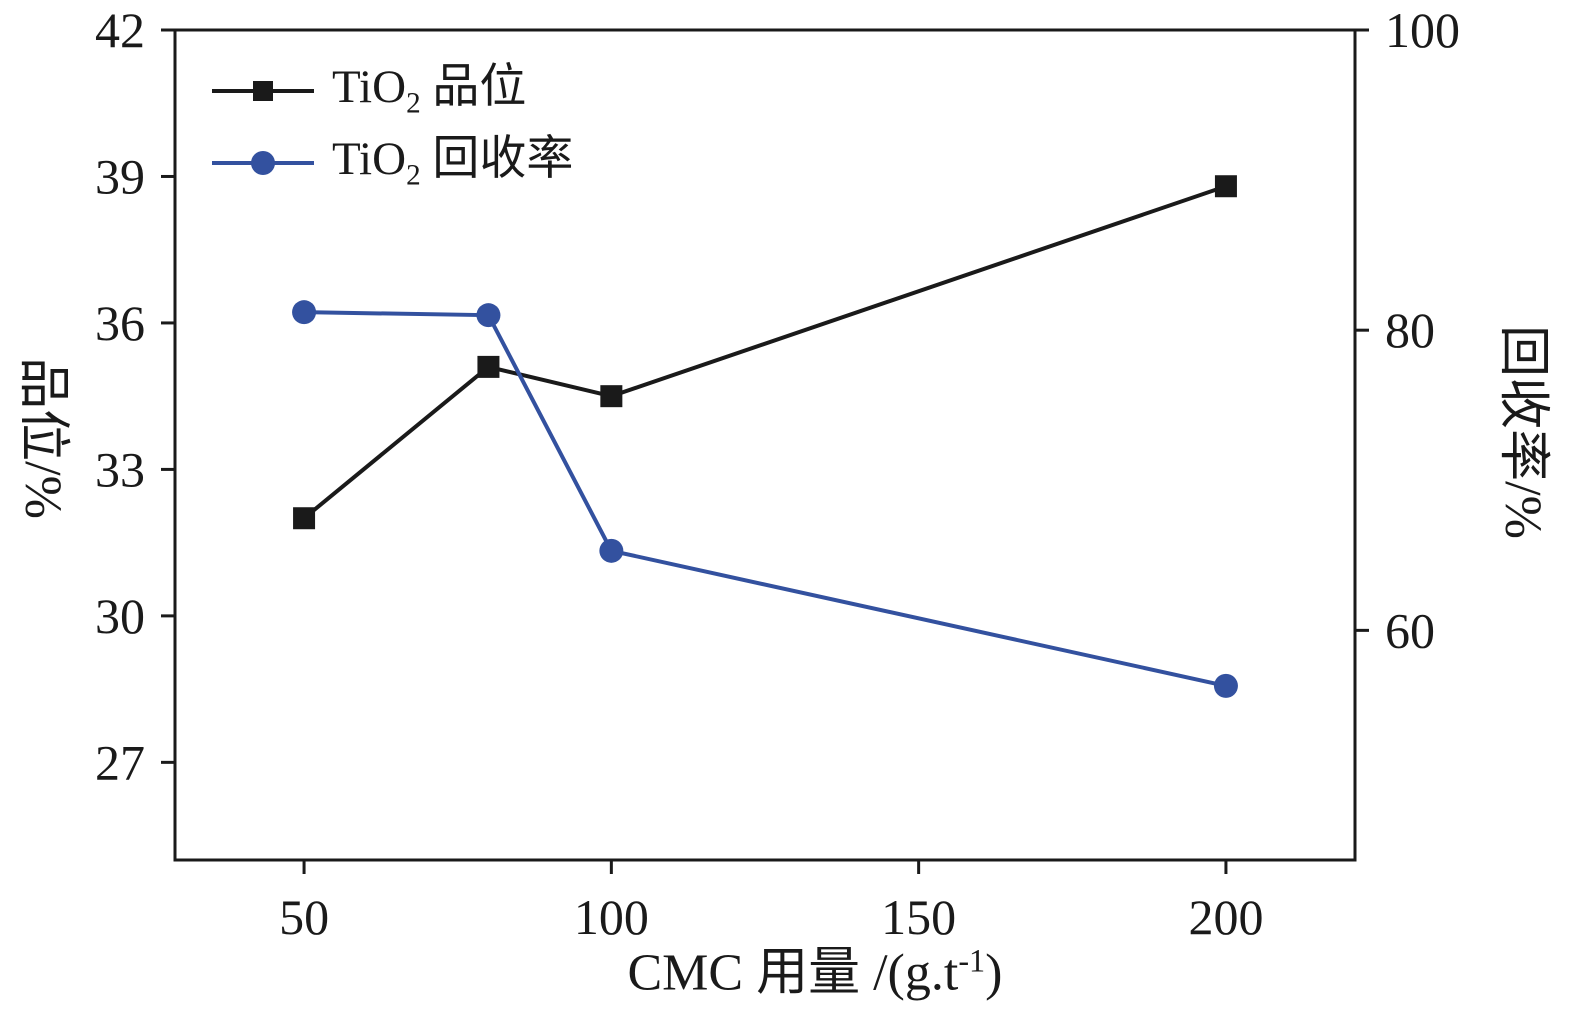  What do you see at coordinates (972, 960) in the screenshot?
I see `x-axis-title-superscript: -1` at bounding box center [972, 960].